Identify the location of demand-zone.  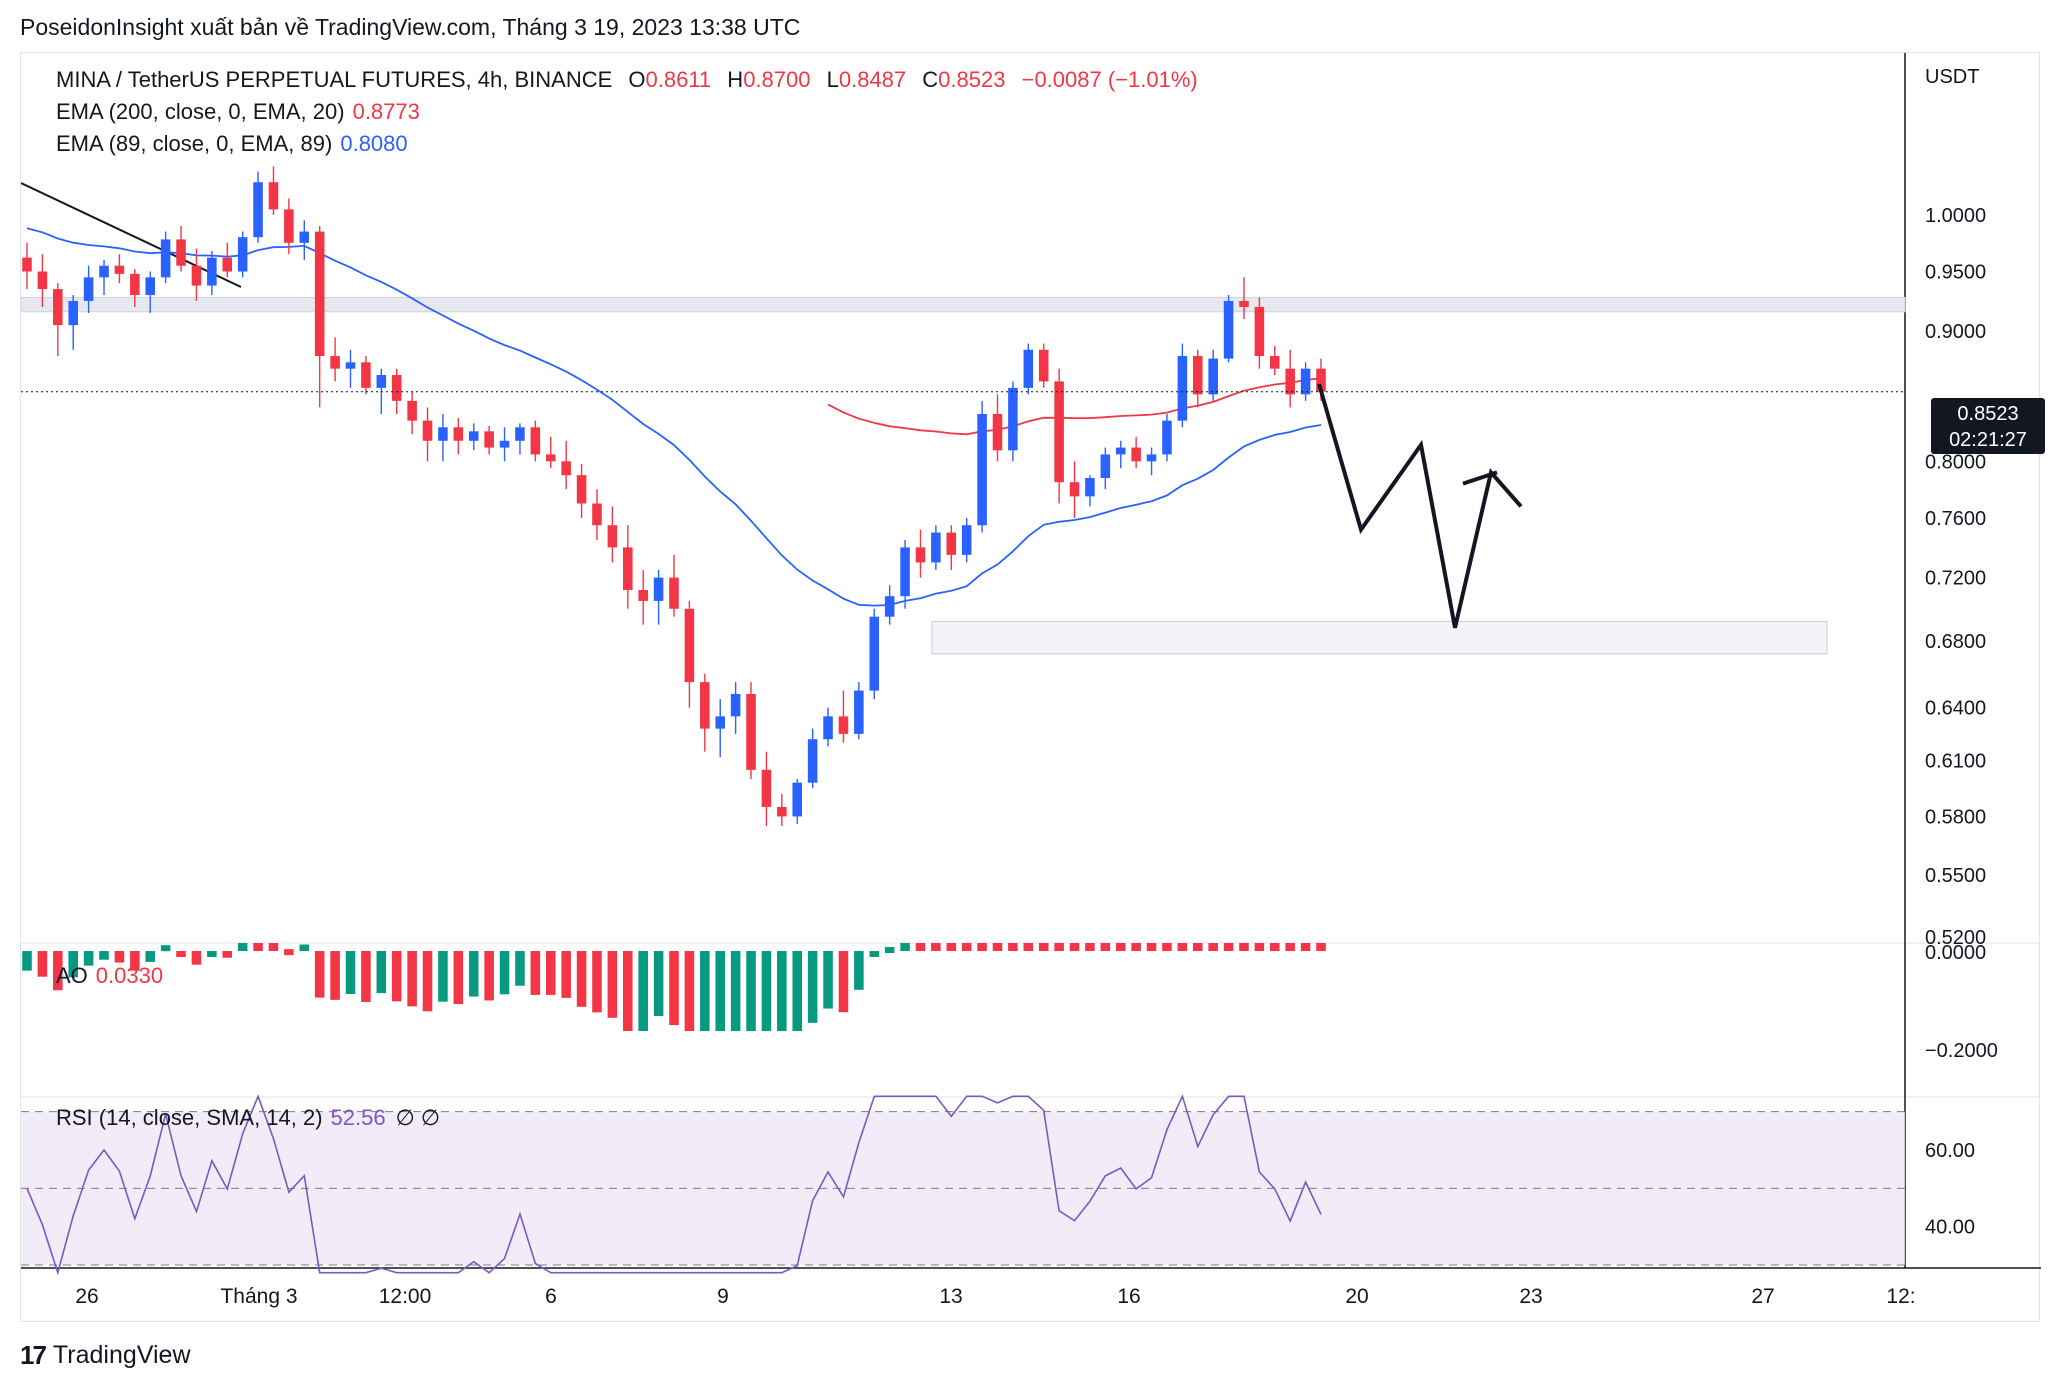
(1379, 637).